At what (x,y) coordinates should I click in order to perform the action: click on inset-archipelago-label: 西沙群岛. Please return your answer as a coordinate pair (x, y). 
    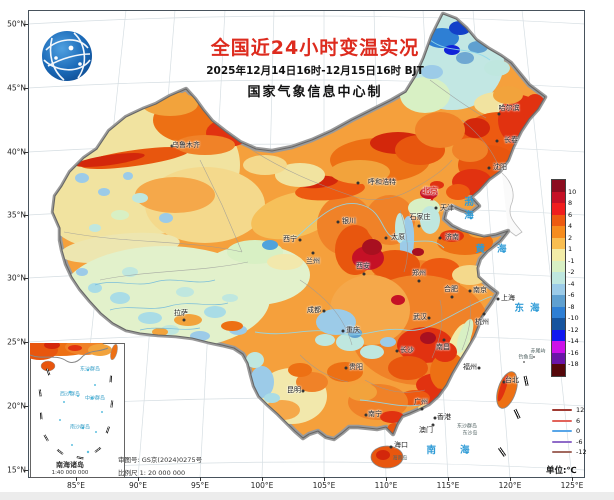
    Looking at the image, I should click on (70, 394).